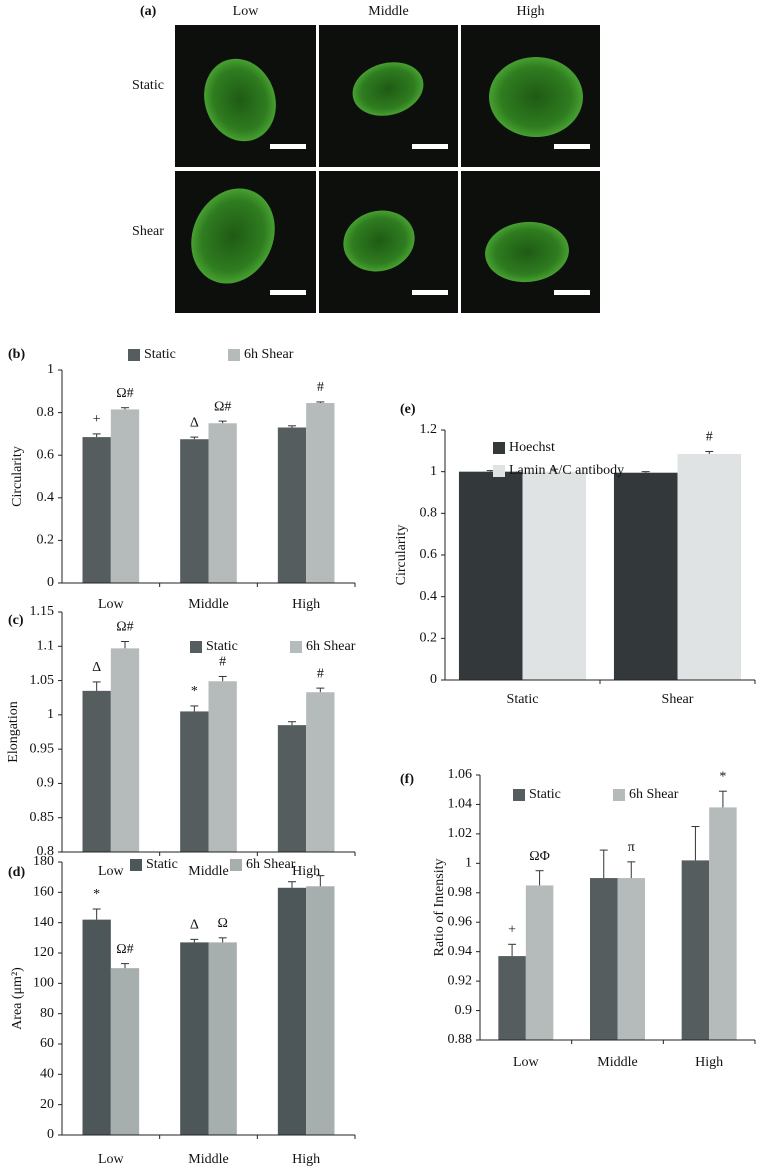 Image resolution: width=777 pixels, height=1170 pixels. Describe the element at coordinates (429, 429) in the screenshot. I see `y-tick-label: 1.2` at that location.